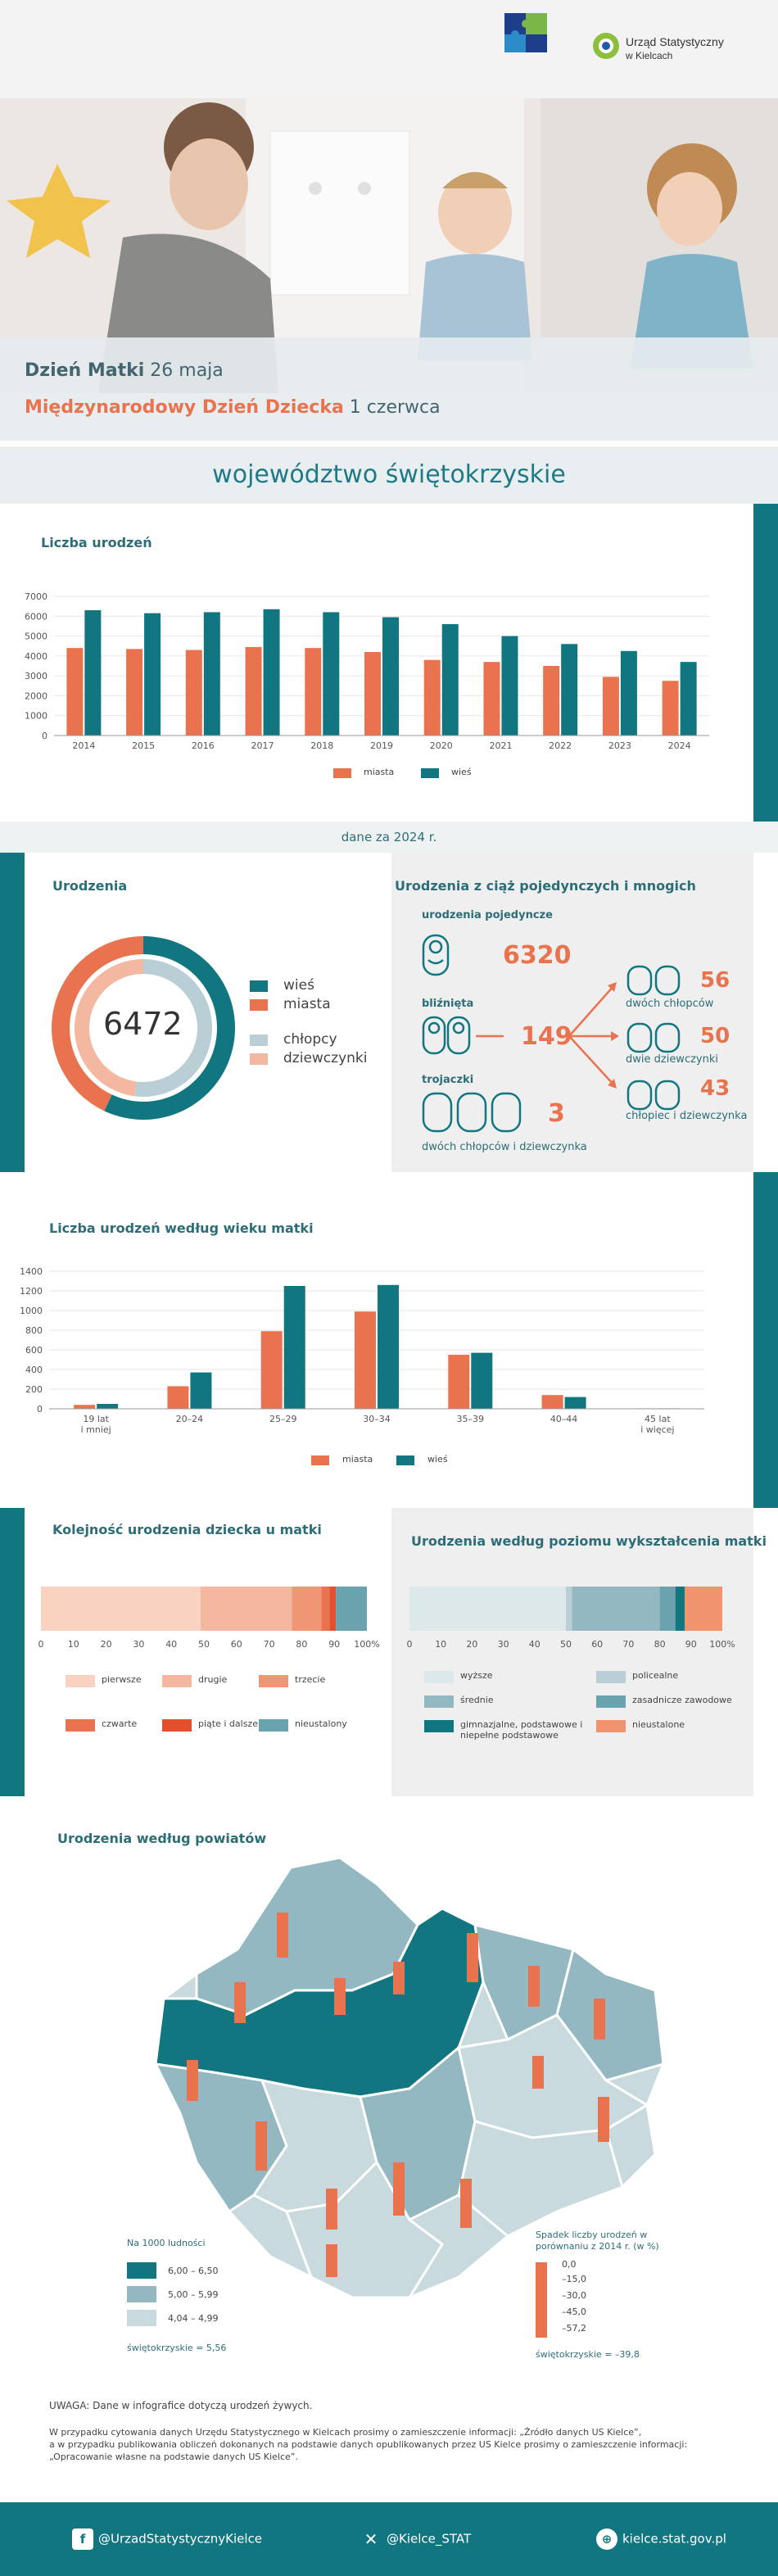  Describe the element at coordinates (259, 1040) in the screenshot. I see `donut-legend-chlopcy-swatch` at that location.